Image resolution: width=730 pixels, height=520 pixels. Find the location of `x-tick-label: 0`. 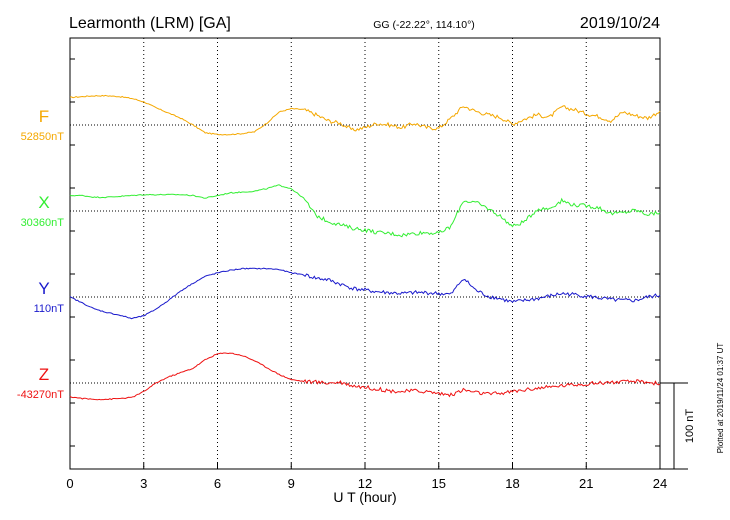

x-tick-label: 0 is located at coordinates (69, 483).